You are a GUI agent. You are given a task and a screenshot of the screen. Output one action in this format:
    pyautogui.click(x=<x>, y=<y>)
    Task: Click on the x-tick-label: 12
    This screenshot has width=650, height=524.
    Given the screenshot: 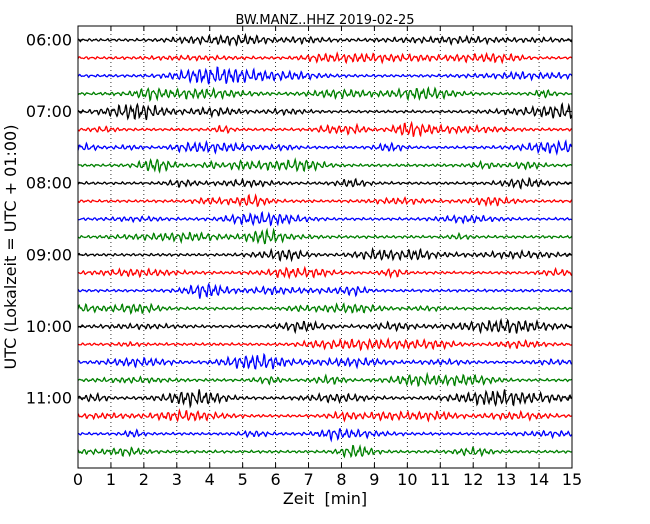 What is the action you would take?
    pyautogui.click(x=473, y=479)
    